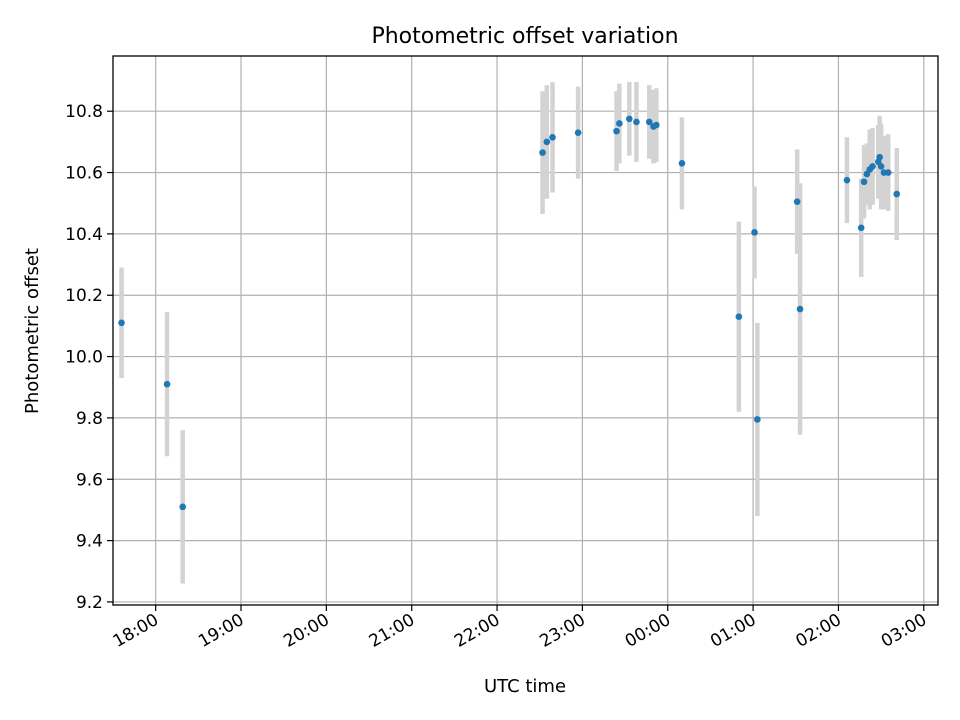  What do you see at coordinates (136, 631) in the screenshot?
I see `x-tick-label: 18:00` at bounding box center [136, 631].